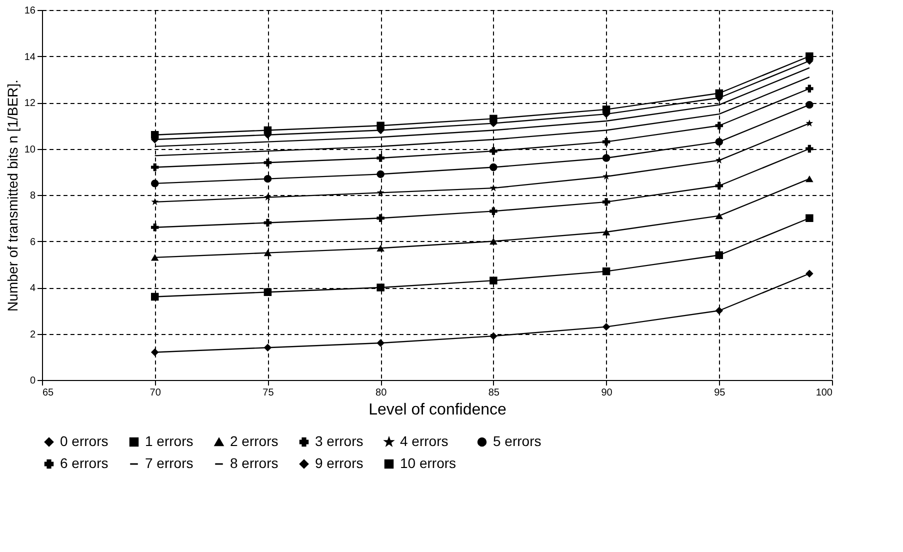 The width and height of the screenshot is (903, 552). What do you see at coordinates (339, 463) in the screenshot?
I see `legend-label: 9 errors` at bounding box center [339, 463].